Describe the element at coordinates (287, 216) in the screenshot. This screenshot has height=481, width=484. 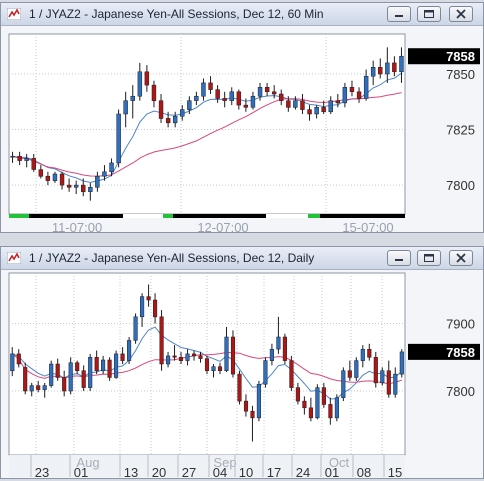
I see `session-gap` at that location.